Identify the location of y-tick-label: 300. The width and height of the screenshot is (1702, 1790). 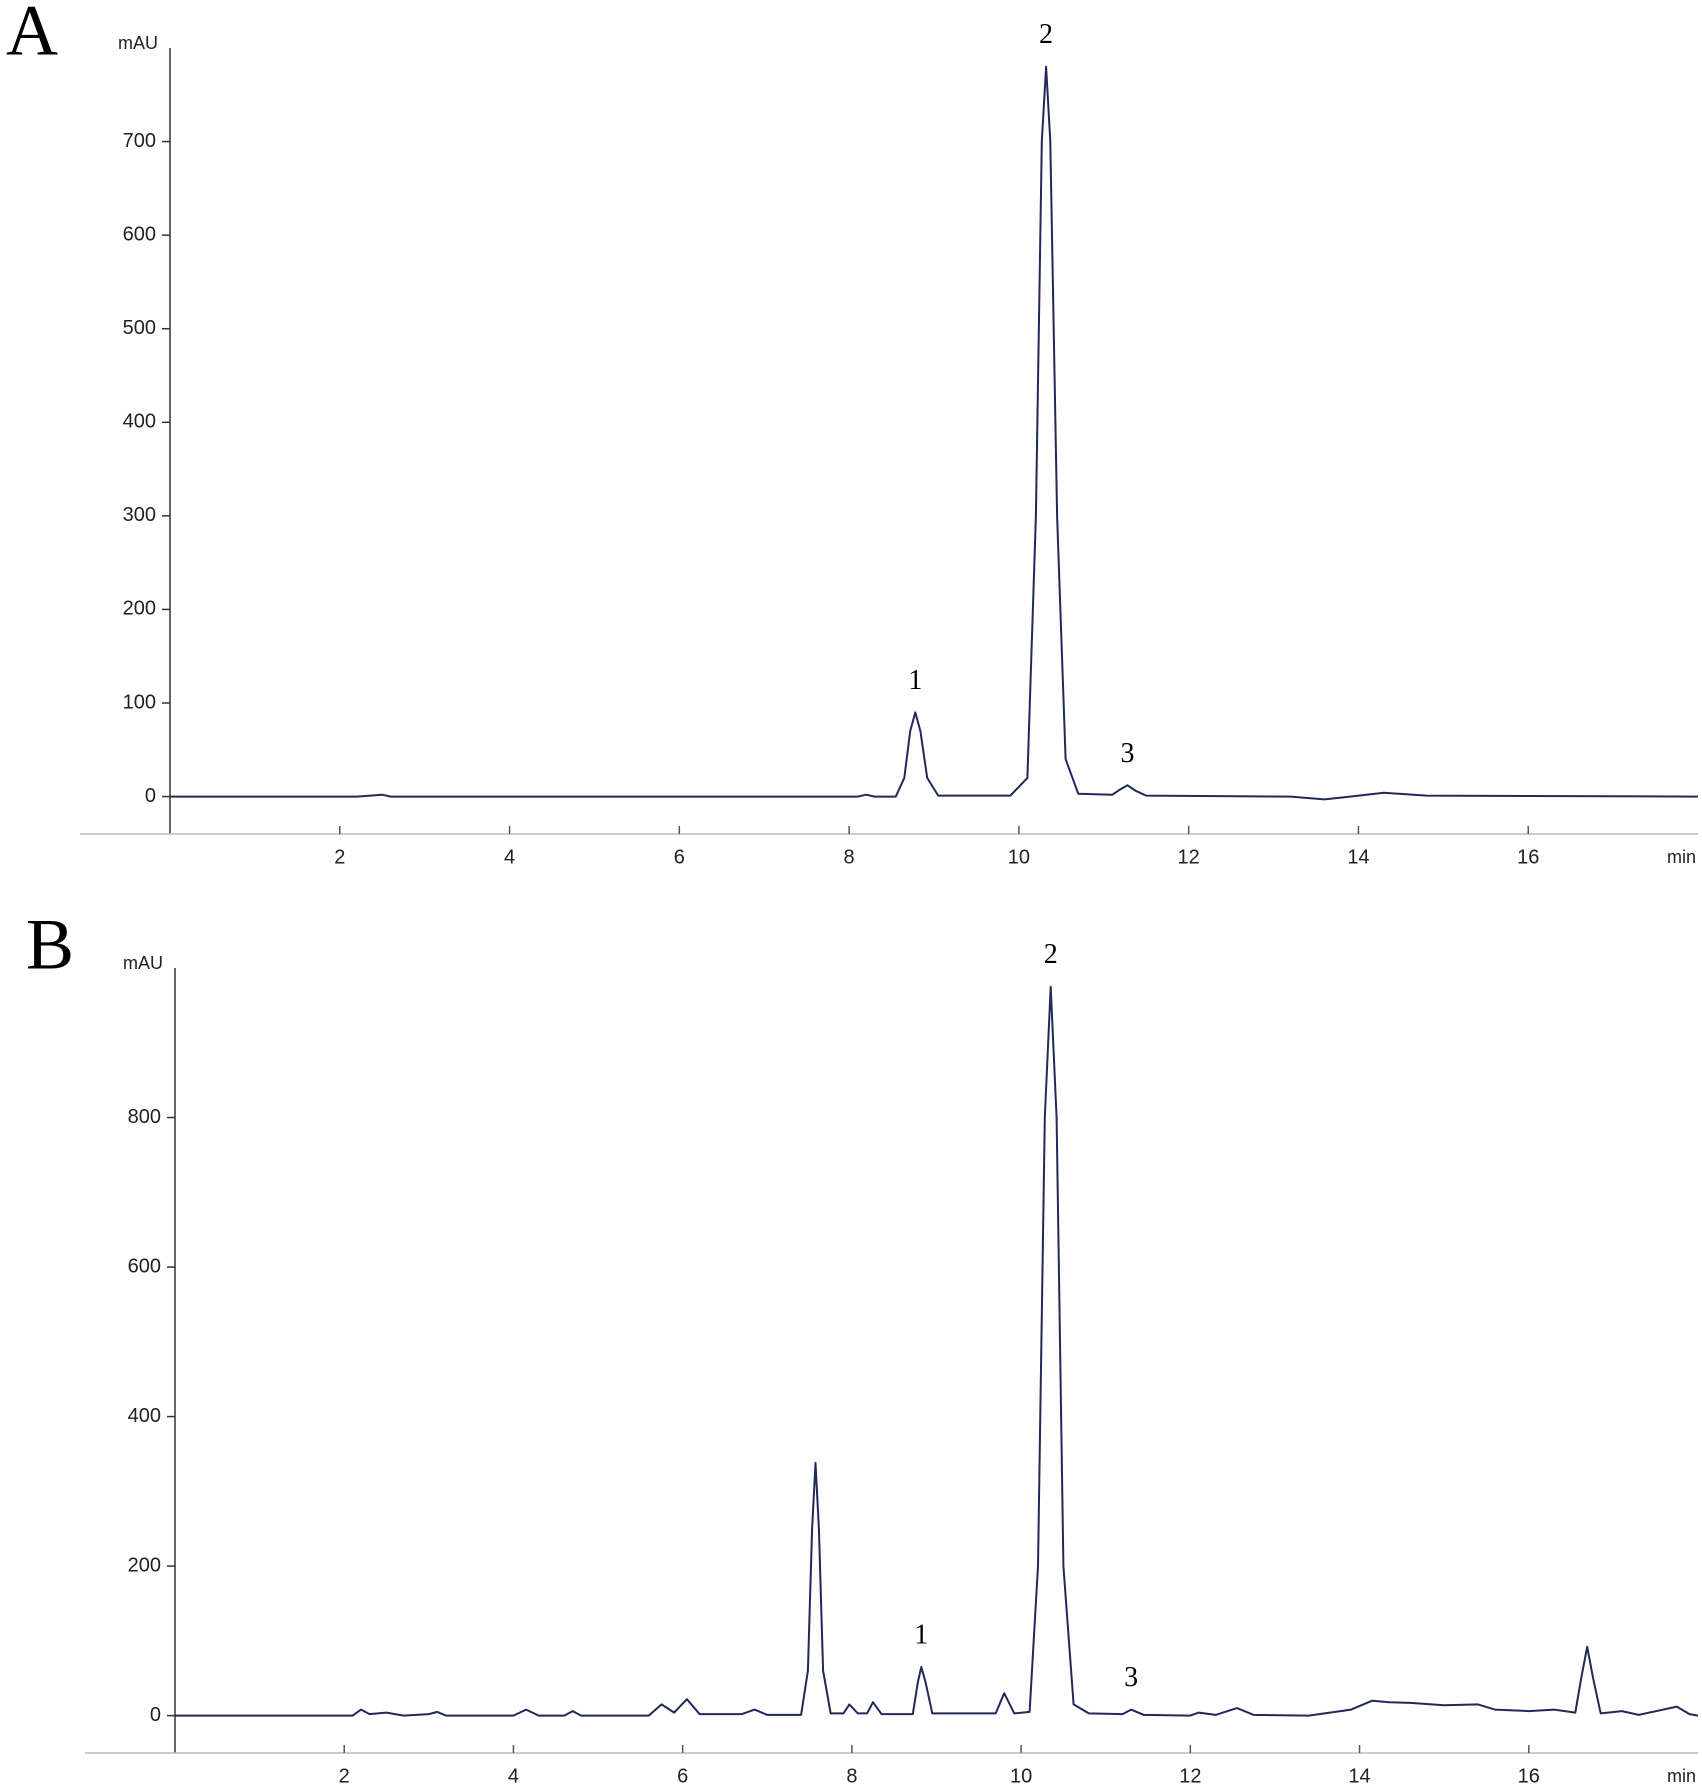
(139, 515).